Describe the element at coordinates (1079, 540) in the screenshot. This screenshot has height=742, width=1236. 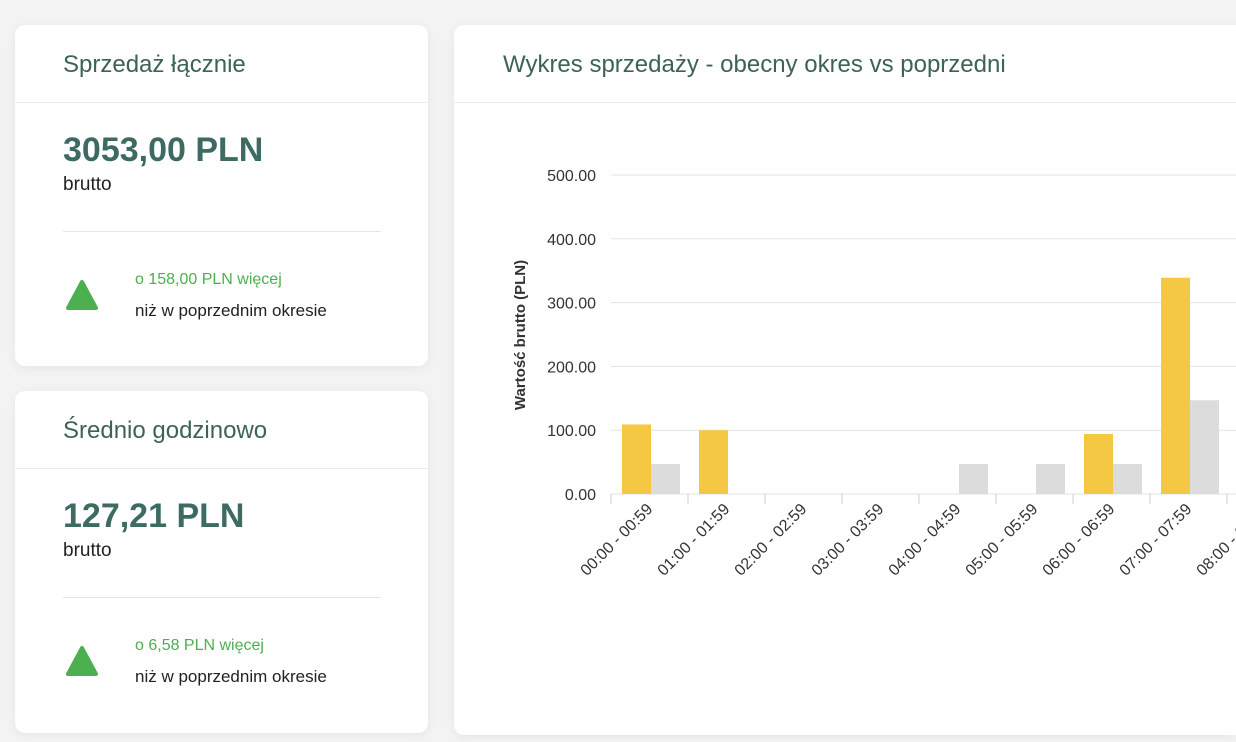
I see `x-tick-label: 06:00 - 06:59` at that location.